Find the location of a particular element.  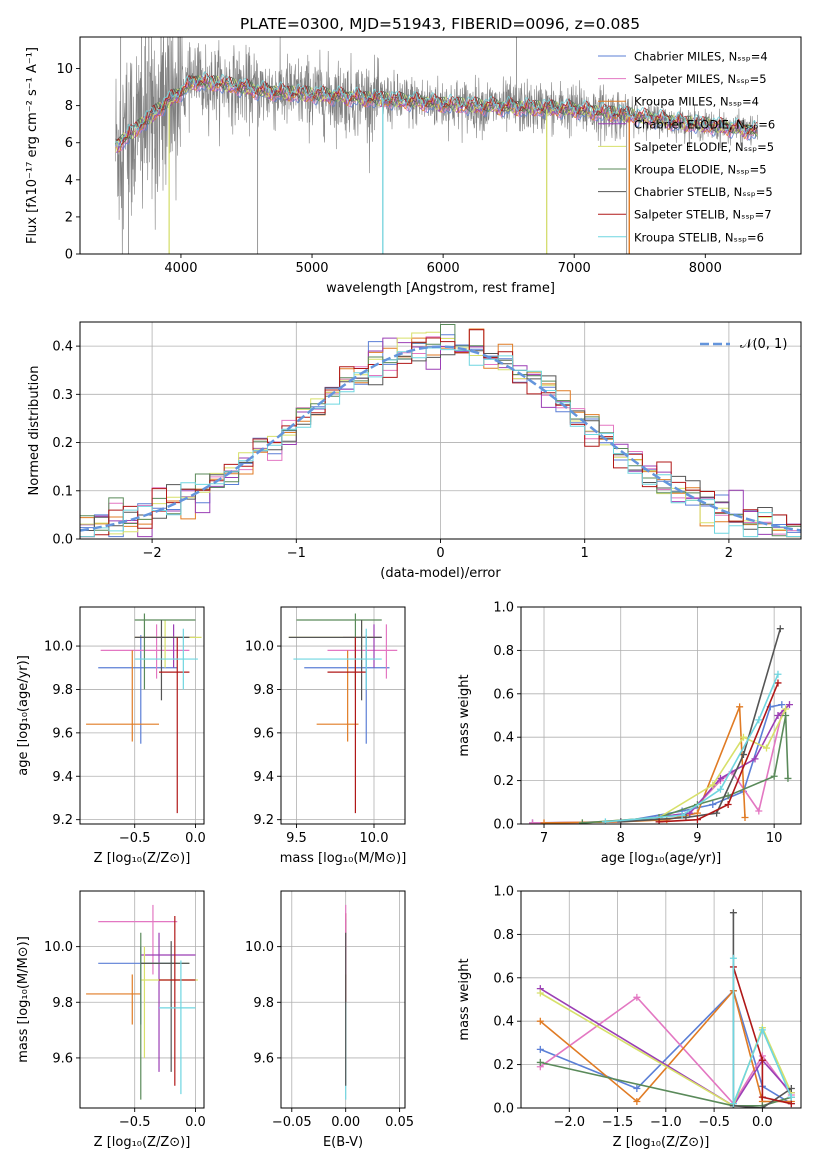

x-tick-label: 10.0 is located at coordinates (374, 838).